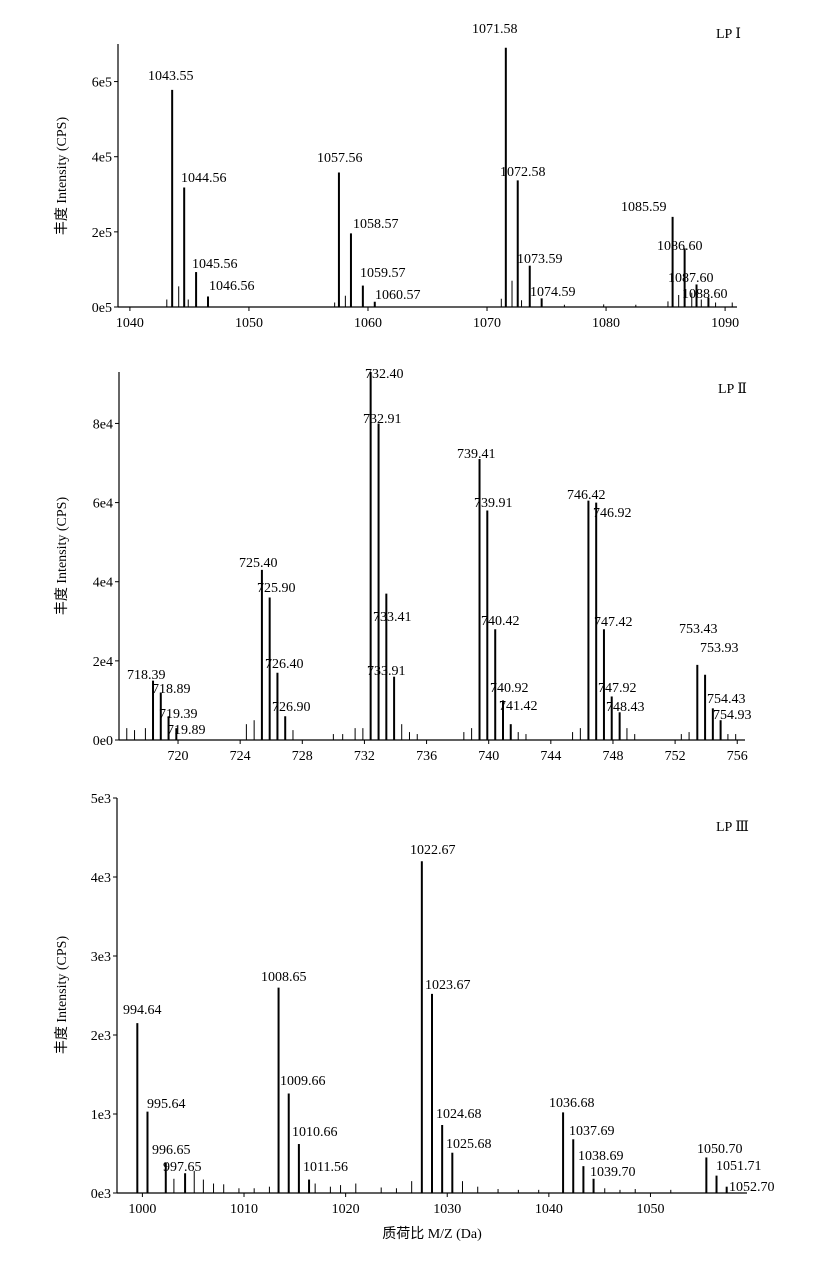 The image size is (834, 1269). What do you see at coordinates (376, 224) in the screenshot?
I see `peak-label: 1058.57` at bounding box center [376, 224].